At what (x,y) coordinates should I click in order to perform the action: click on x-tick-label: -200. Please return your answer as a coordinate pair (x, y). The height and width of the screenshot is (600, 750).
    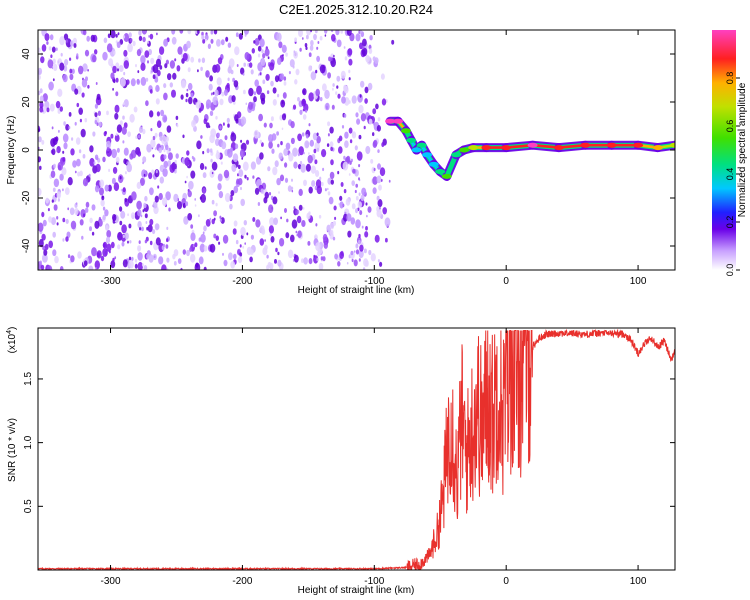
    Looking at the image, I should click on (242, 281).